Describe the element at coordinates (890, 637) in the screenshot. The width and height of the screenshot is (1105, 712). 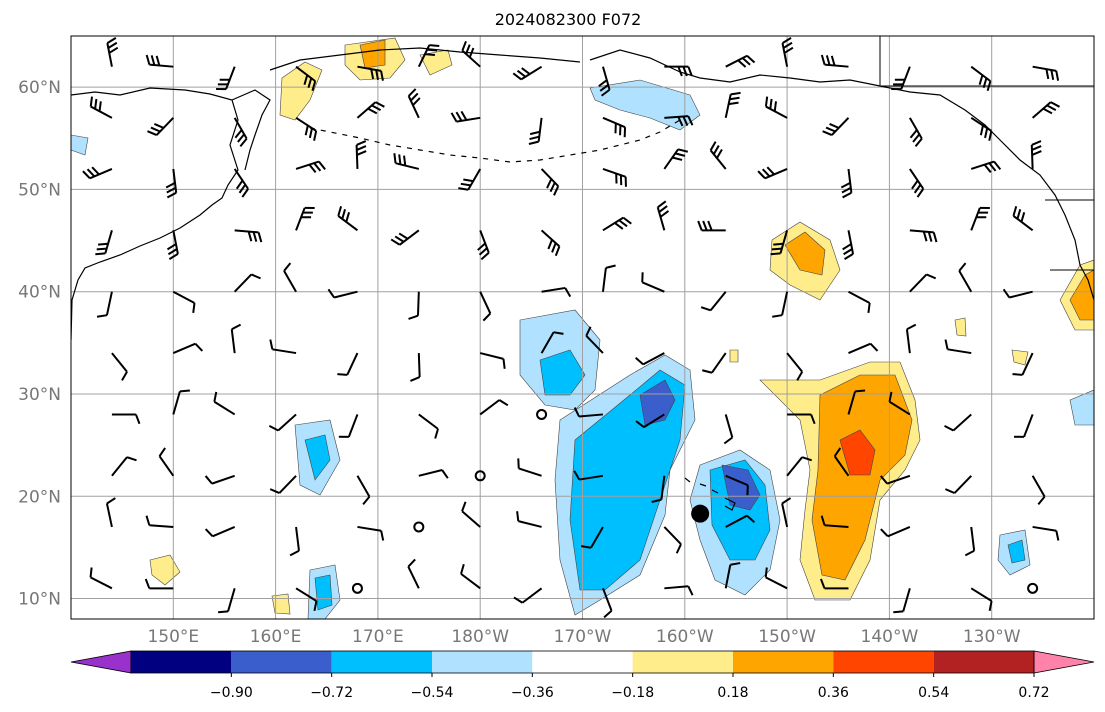
I see `longitude-label: 140°W` at that location.